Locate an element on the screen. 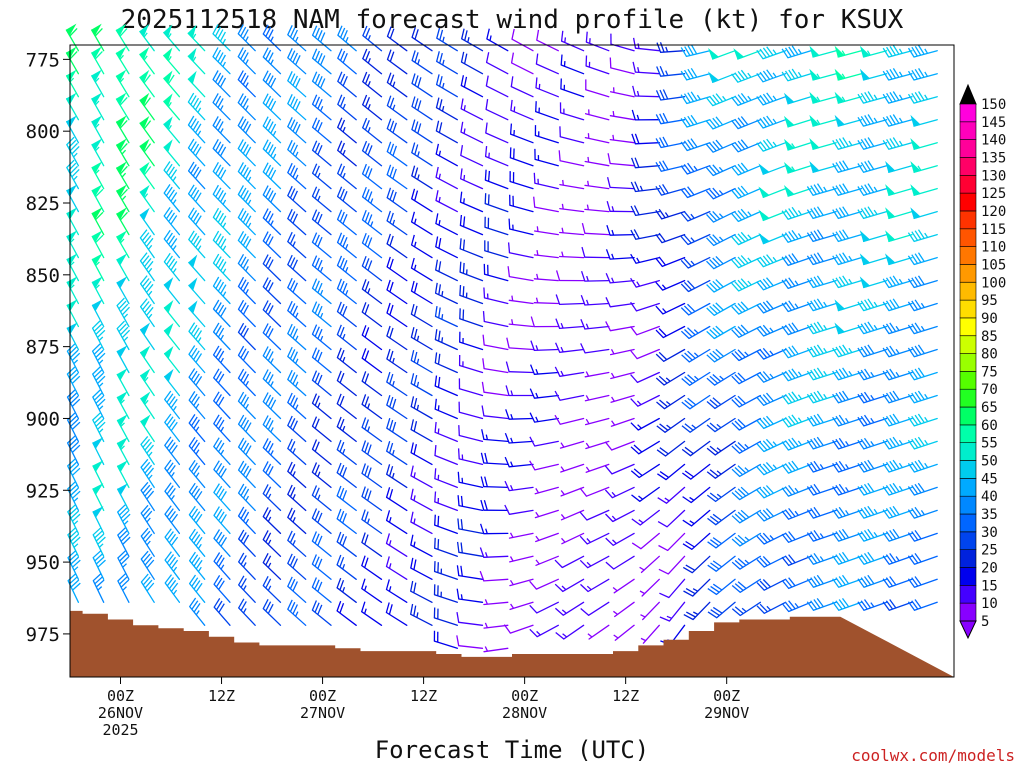  y-tick-label: 925 is located at coordinates (43, 491).